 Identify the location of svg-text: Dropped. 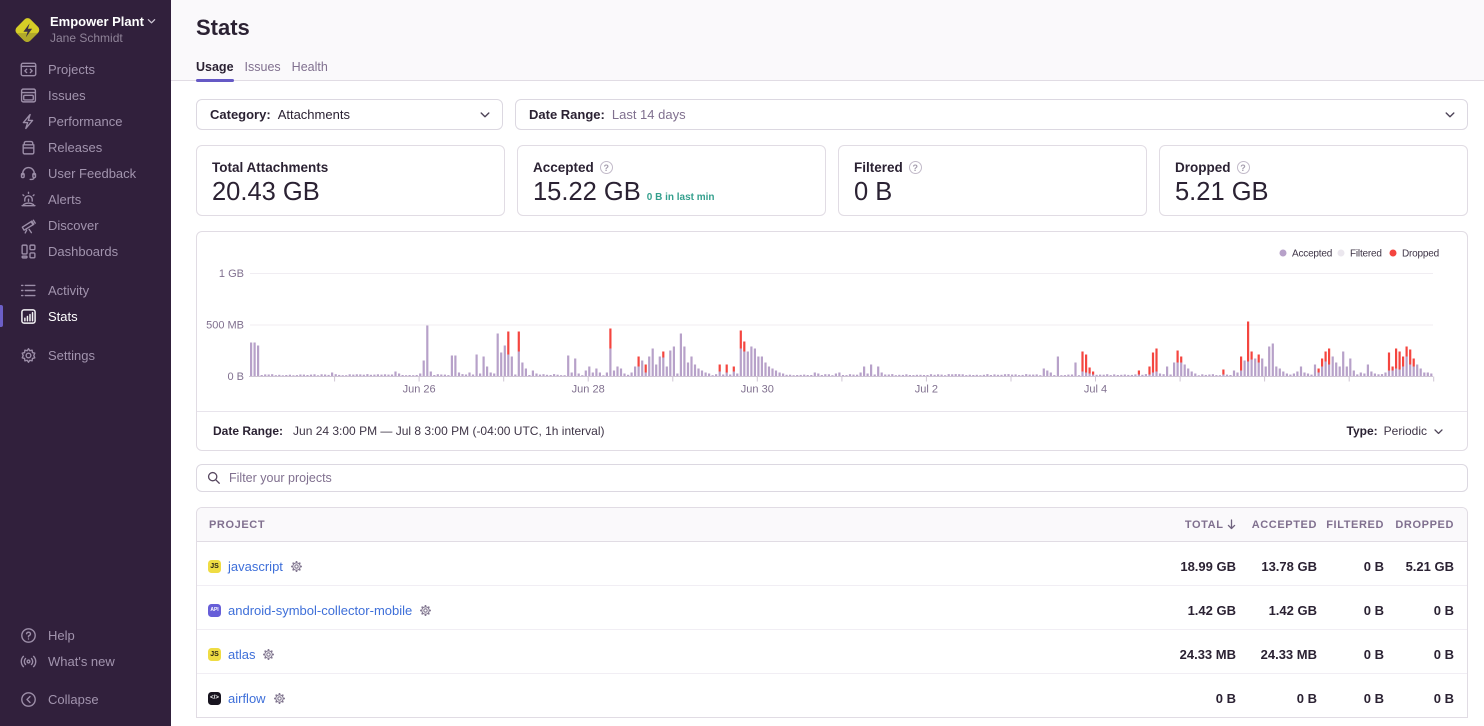
(1420, 254).